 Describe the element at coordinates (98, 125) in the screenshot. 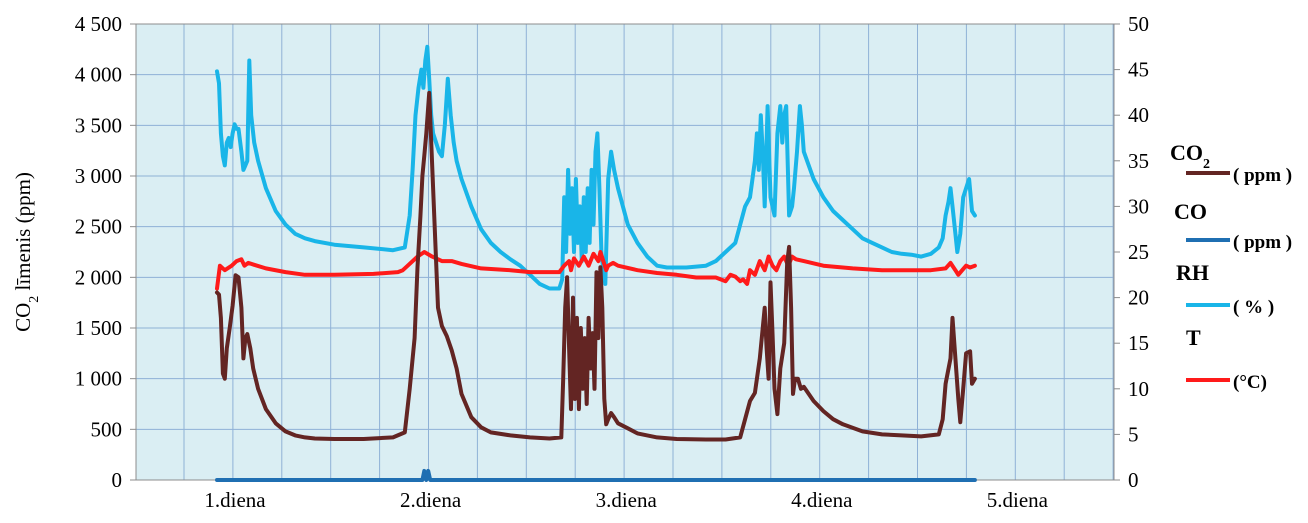

I see `left-tick-label: 3 500` at that location.